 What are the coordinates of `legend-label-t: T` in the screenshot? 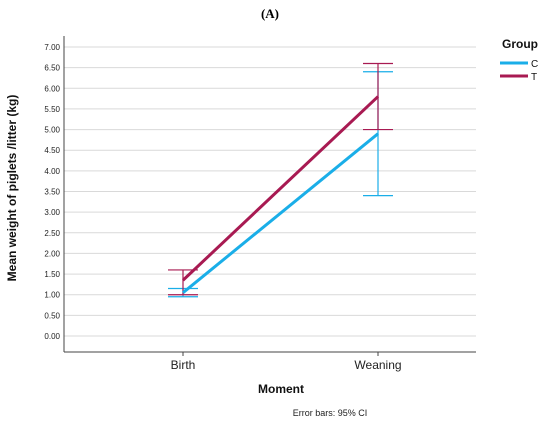 It's located at (534, 77).